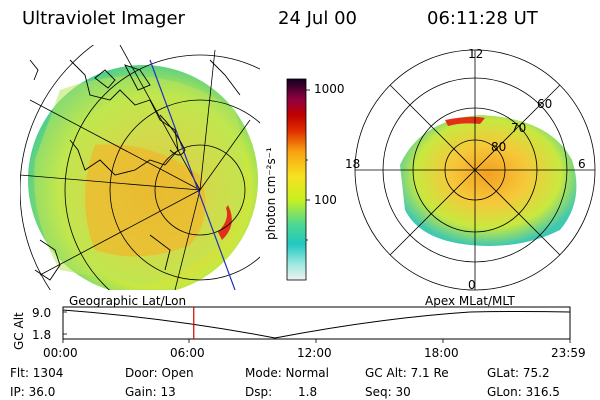  Describe the element at coordinates (518, 373) in the screenshot. I see `status-glat: GLat: 75.2` at that location.